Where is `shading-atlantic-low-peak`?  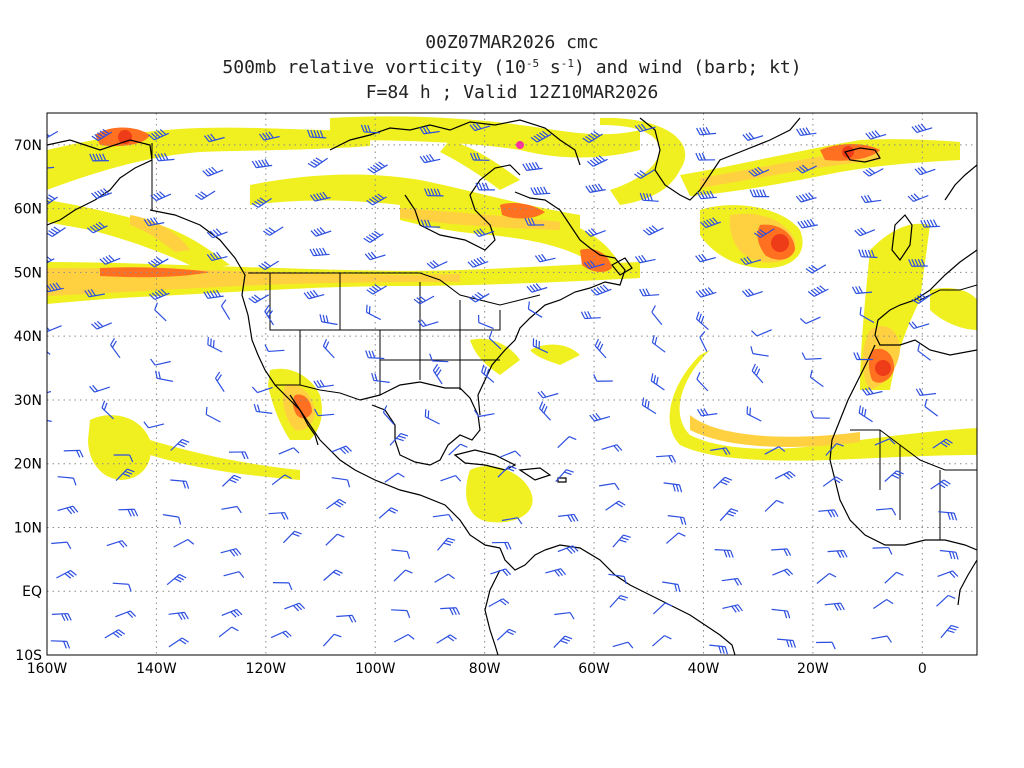 shading-atlantic-low-peak is located at coordinates (780, 243).